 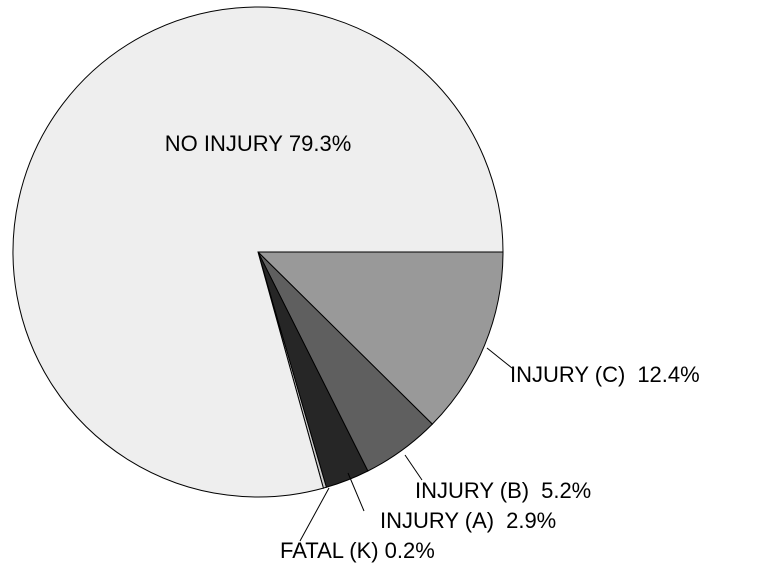 What do you see at coordinates (329, 550) in the screenshot?
I see `slice-category: FATAL (K)` at bounding box center [329, 550].